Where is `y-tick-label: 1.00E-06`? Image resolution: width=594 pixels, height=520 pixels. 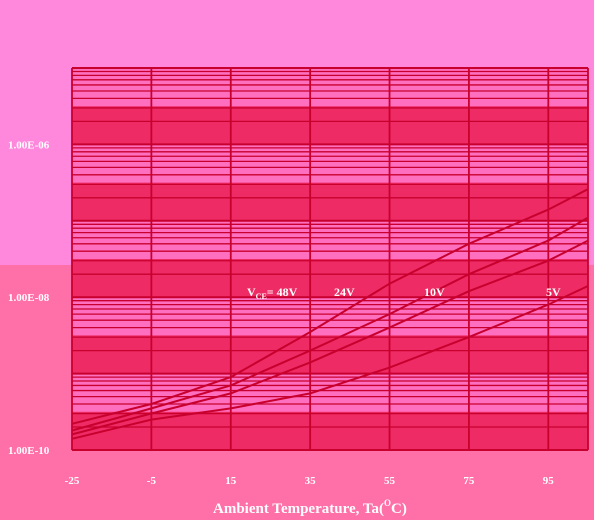 y-tick-label: 1.00E-06 is located at coordinates (29, 145).